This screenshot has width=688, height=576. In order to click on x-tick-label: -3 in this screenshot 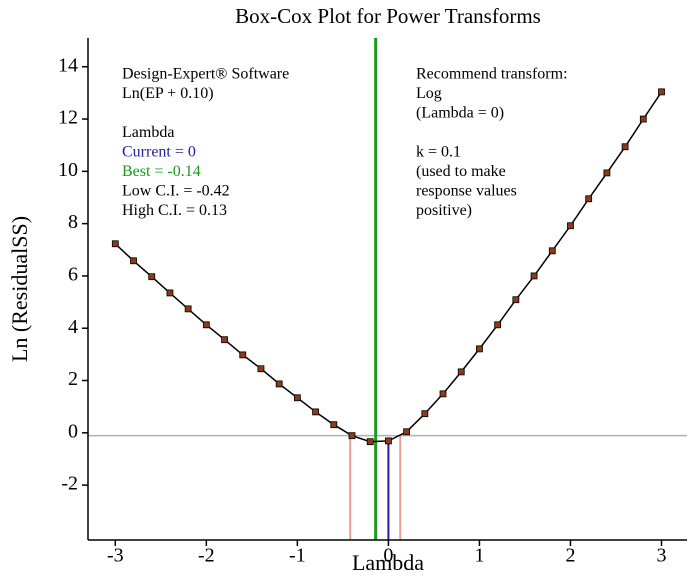, I will do `click(115, 556)`.